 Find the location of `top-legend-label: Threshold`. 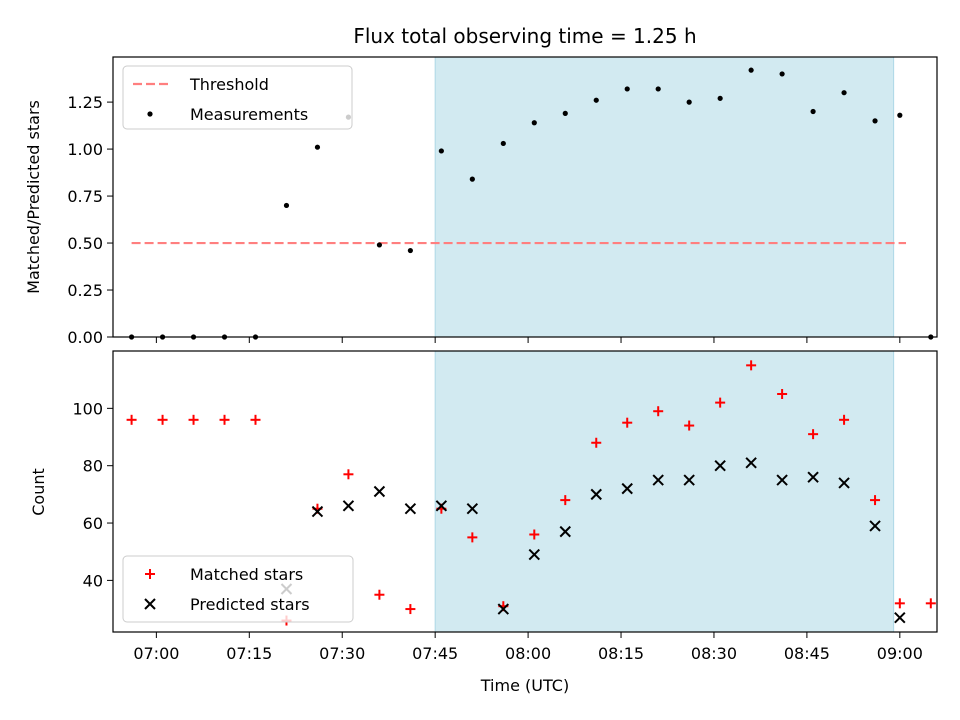

top-legend-label: Threshold is located at coordinates (229, 84).